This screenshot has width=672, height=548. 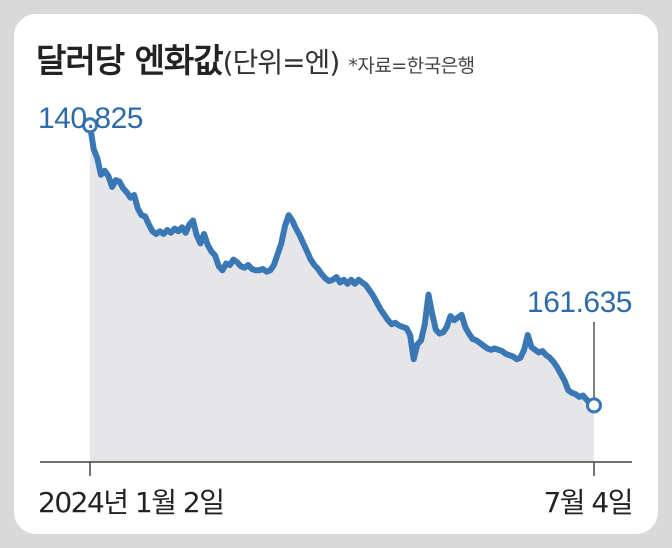 I want to click on x-tick-label-start: 2024년 1월 2일, so click(x=130, y=502).